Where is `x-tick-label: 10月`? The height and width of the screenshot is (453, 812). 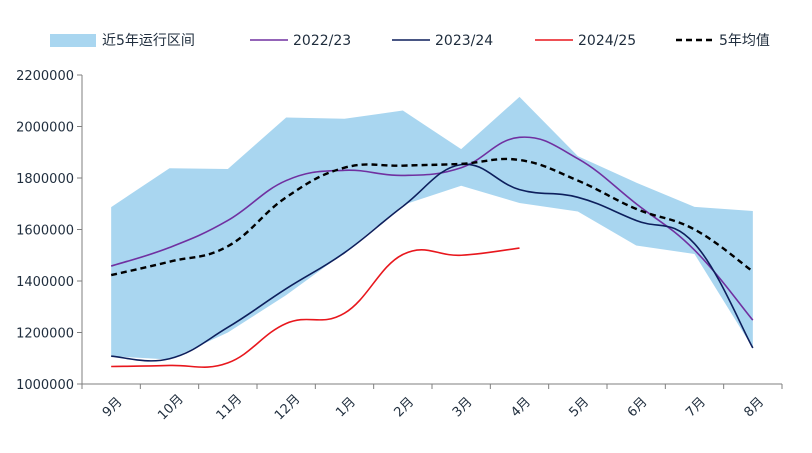 x-tick-label: 10月 is located at coordinates (170, 407).